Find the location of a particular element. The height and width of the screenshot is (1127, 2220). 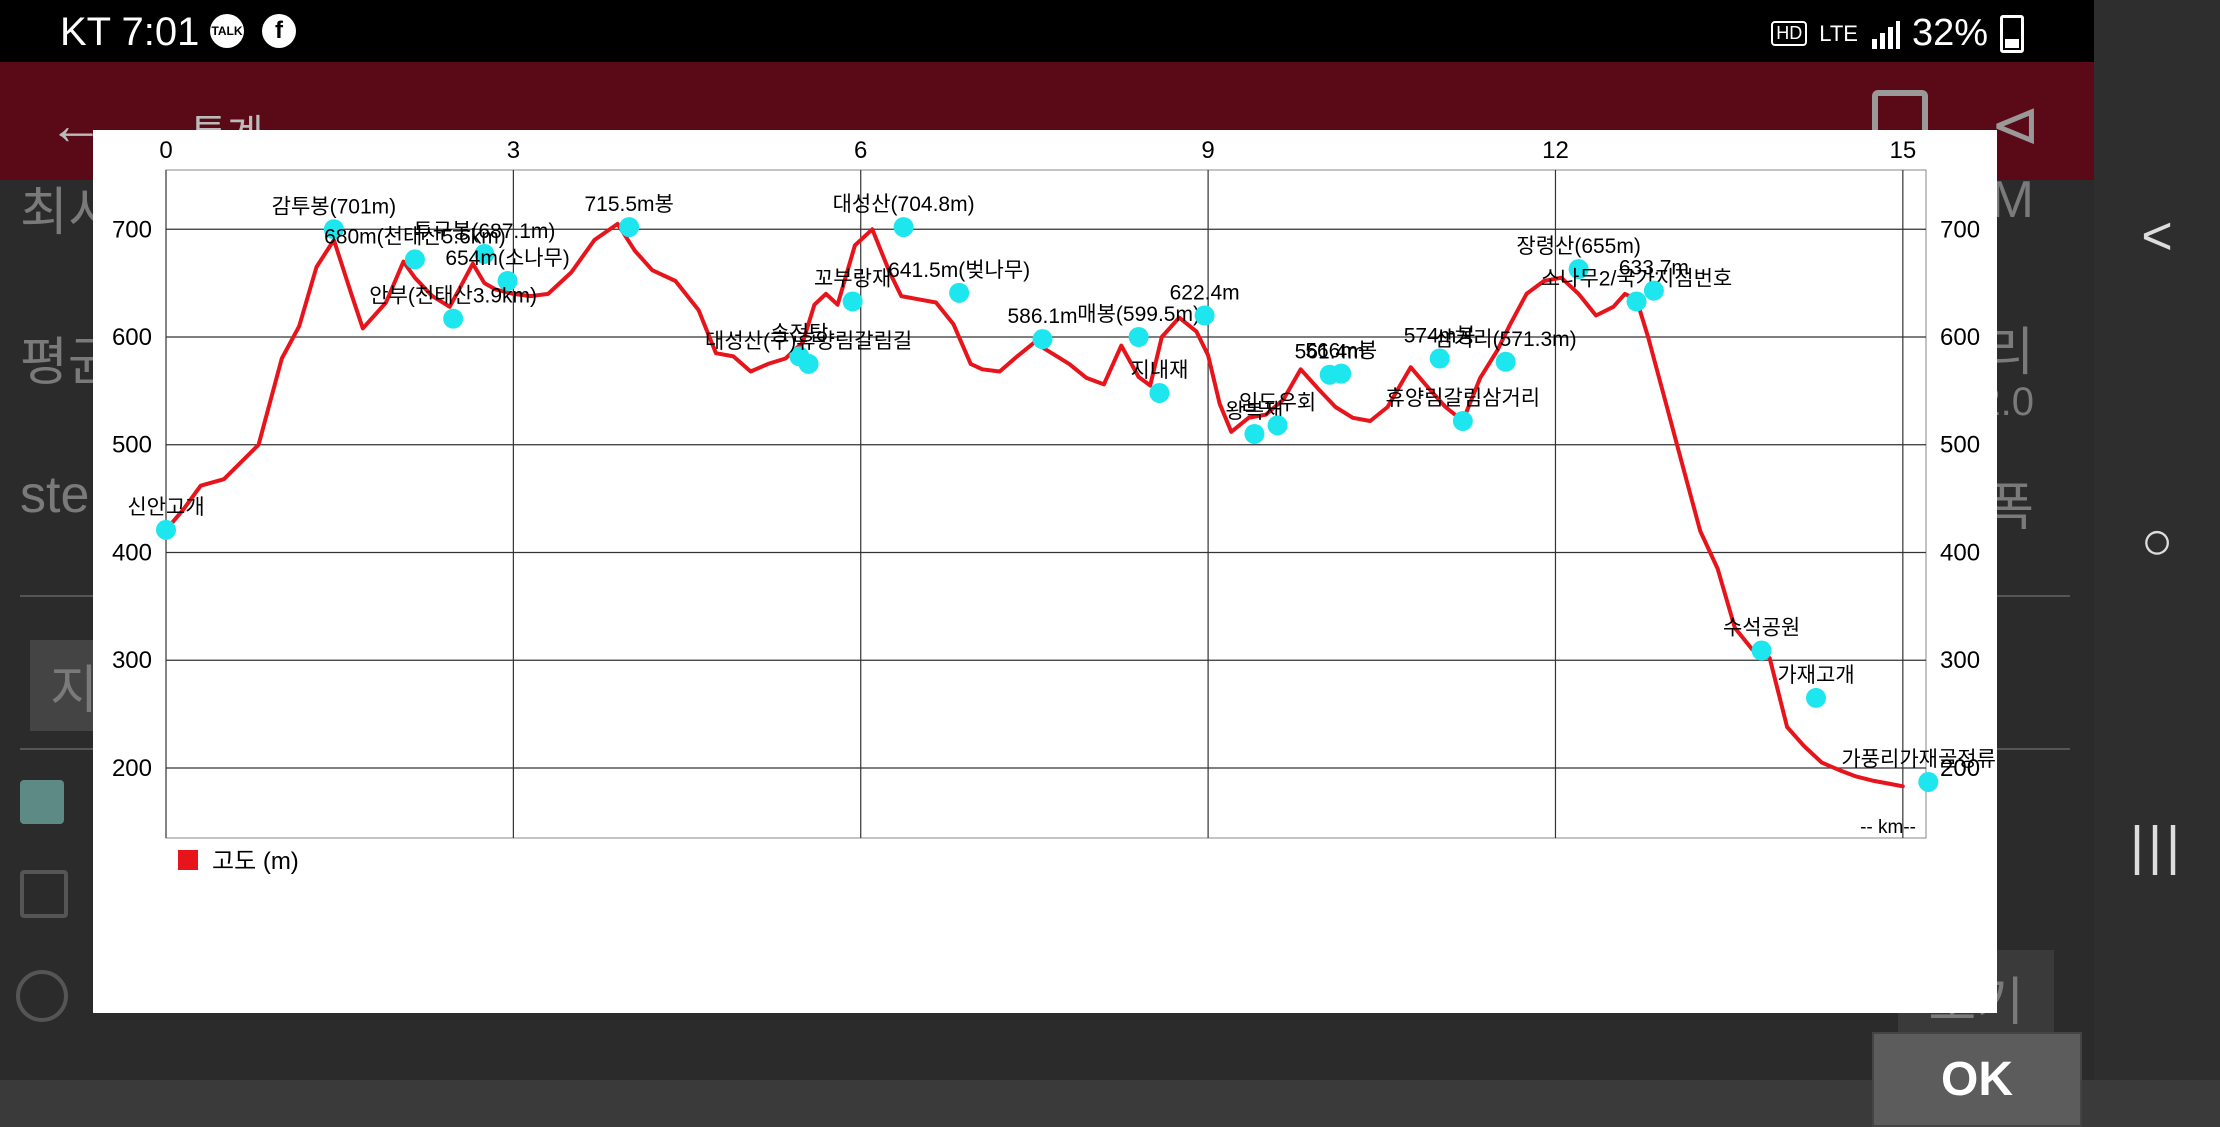

y-tick-label-left: 400 is located at coordinates (132, 552).